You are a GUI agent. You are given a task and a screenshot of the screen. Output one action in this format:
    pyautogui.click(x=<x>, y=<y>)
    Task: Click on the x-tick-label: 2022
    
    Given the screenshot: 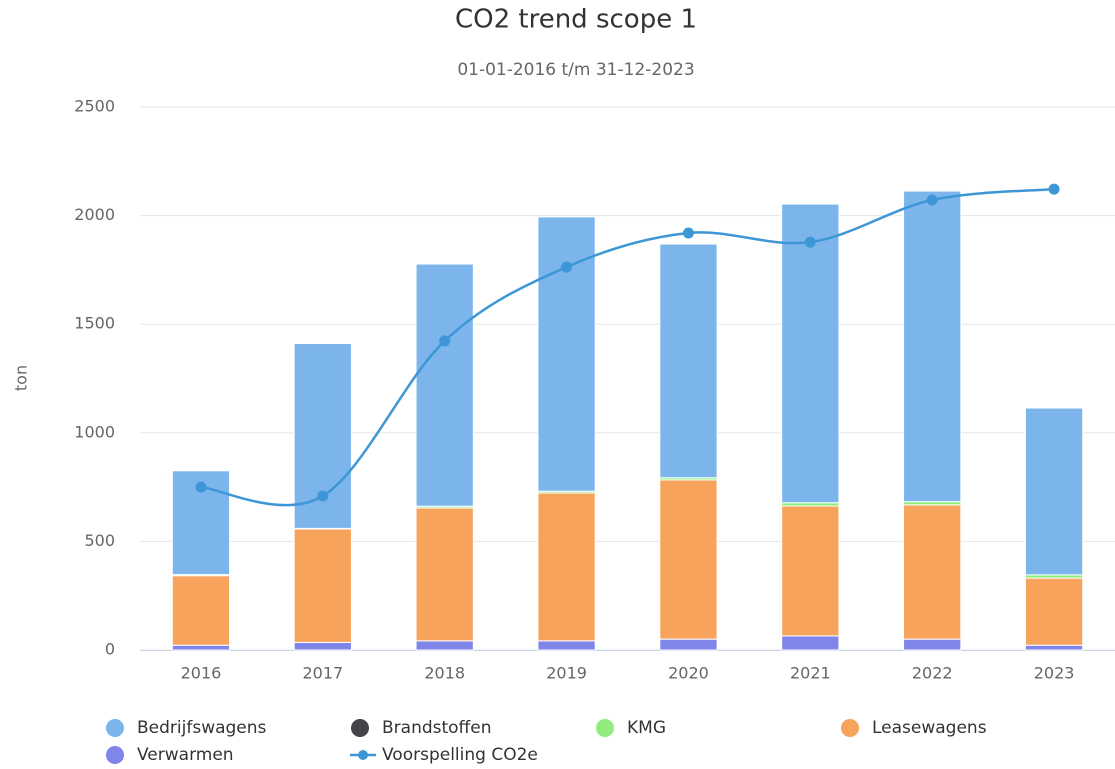 What is the action you would take?
    pyautogui.click(x=932, y=673)
    